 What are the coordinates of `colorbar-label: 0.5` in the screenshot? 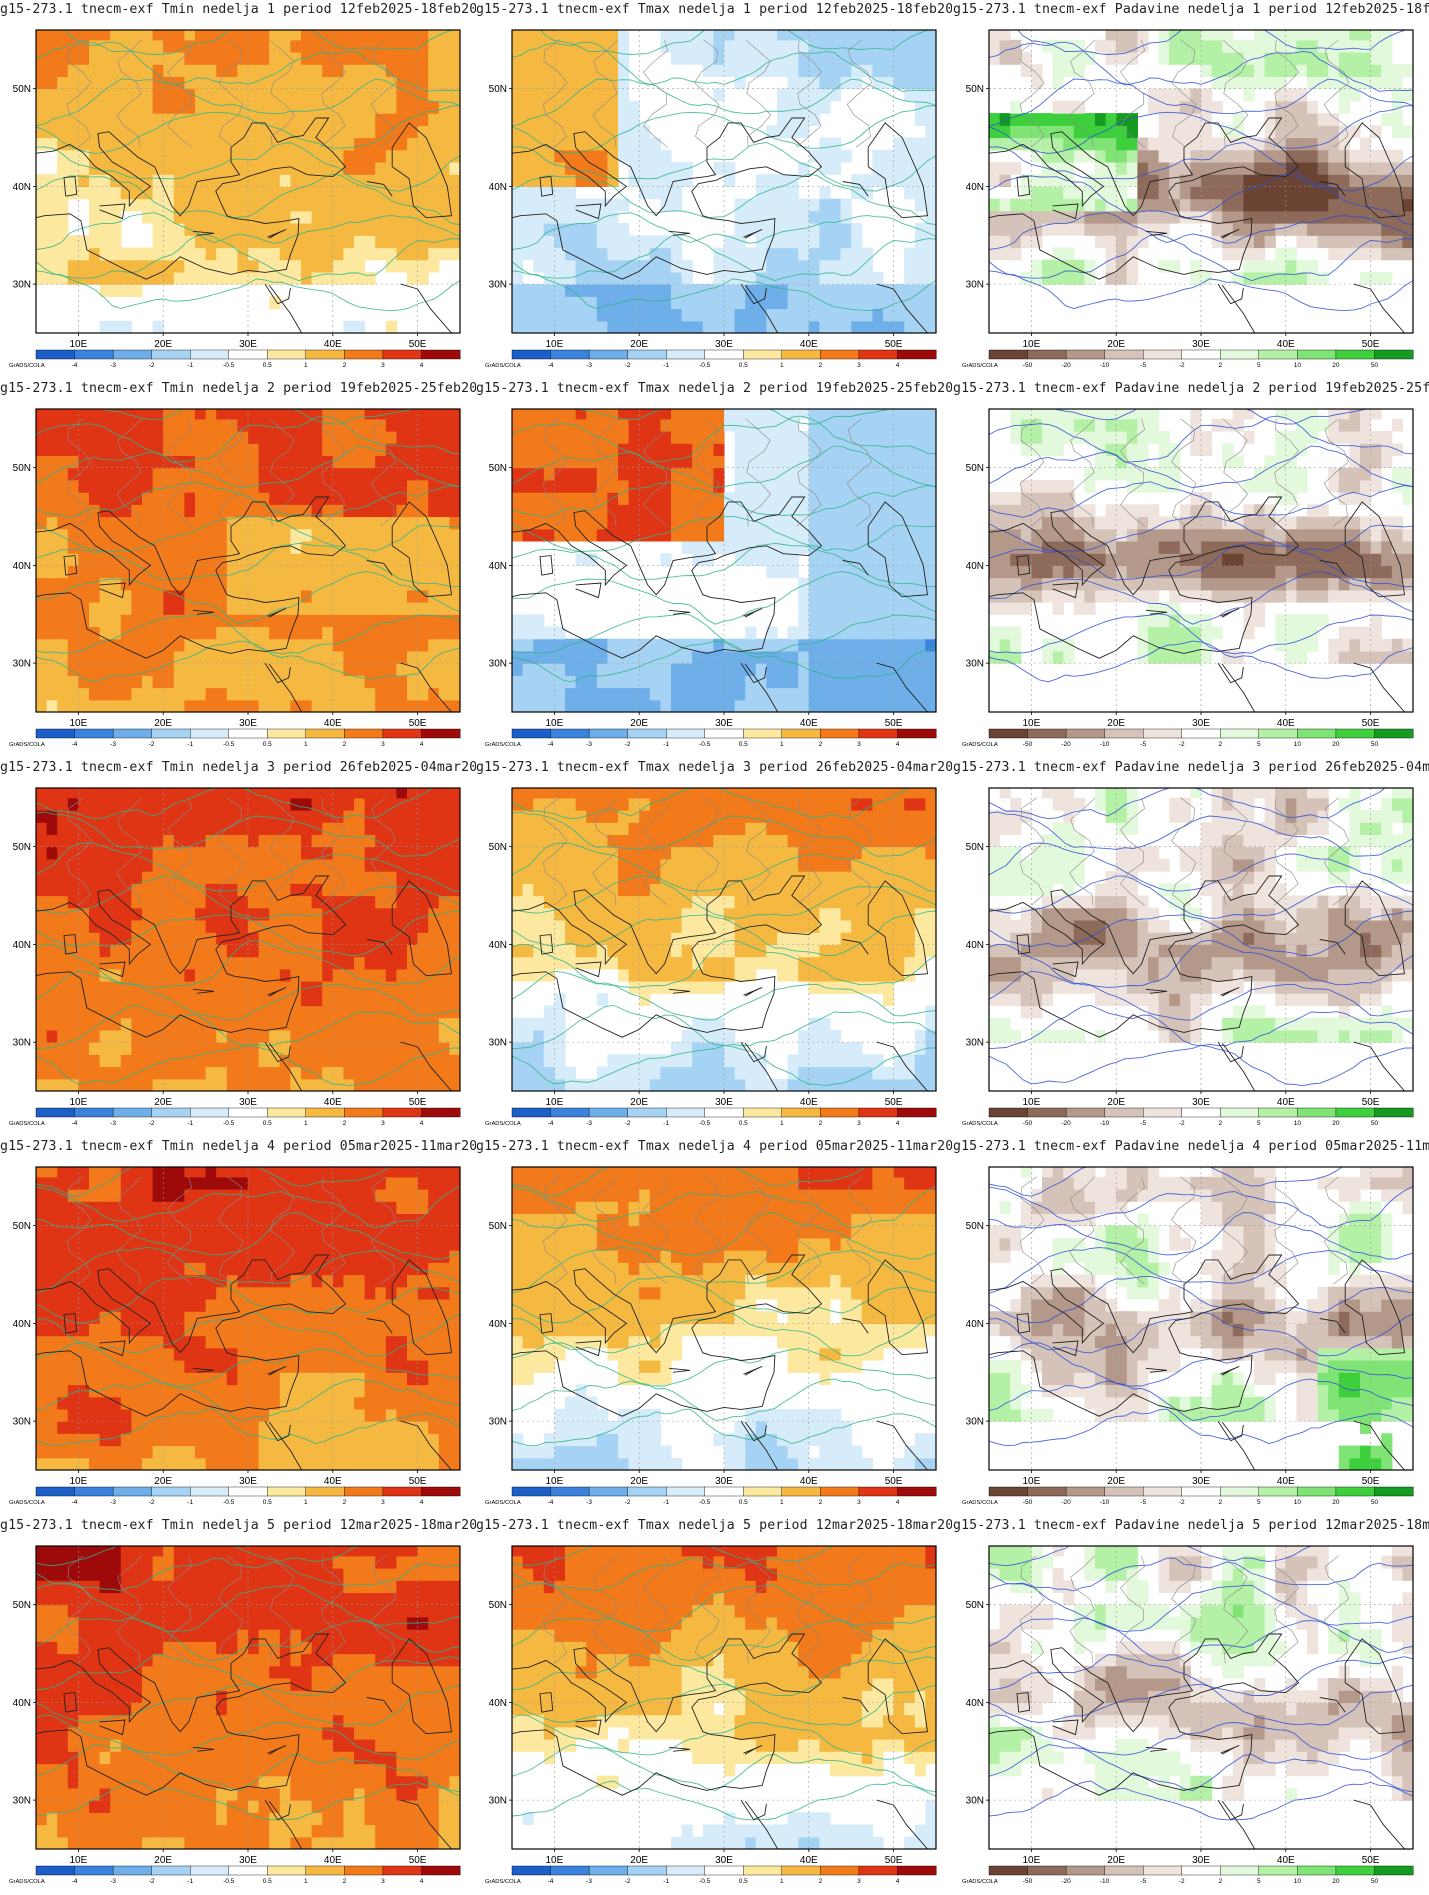 It's located at (267, 1881).